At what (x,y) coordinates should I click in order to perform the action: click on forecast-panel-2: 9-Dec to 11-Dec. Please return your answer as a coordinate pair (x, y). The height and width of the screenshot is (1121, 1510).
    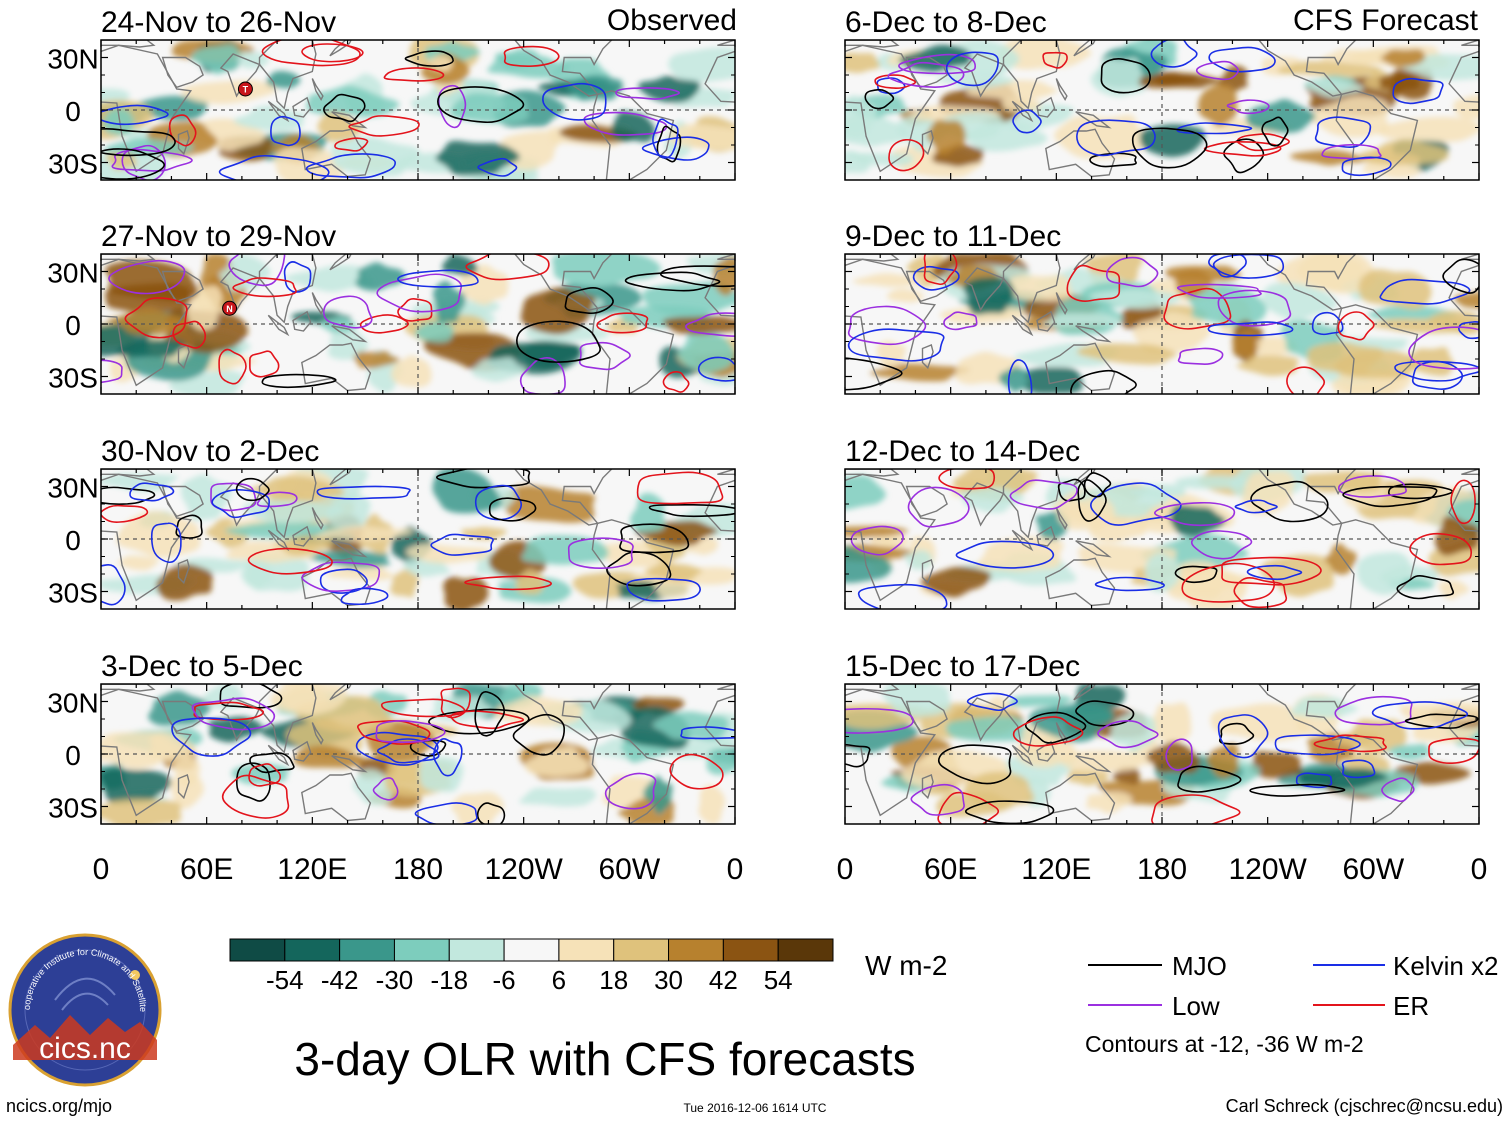
    Looking at the image, I should click on (1162, 307).